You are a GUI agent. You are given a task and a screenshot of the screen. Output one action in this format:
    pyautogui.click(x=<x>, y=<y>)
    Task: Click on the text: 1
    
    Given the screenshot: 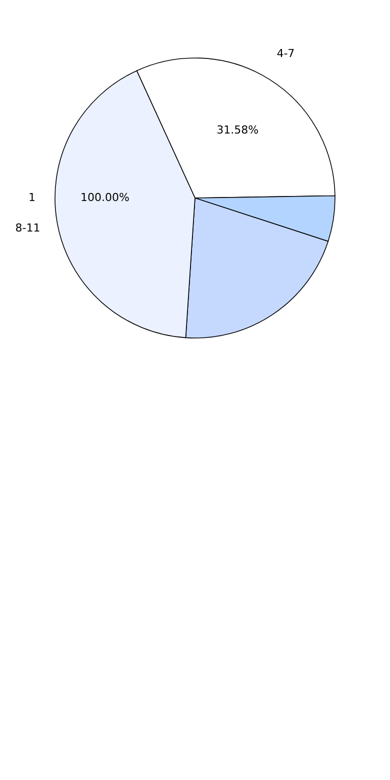 What is the action you would take?
    pyautogui.click(x=32, y=197)
    